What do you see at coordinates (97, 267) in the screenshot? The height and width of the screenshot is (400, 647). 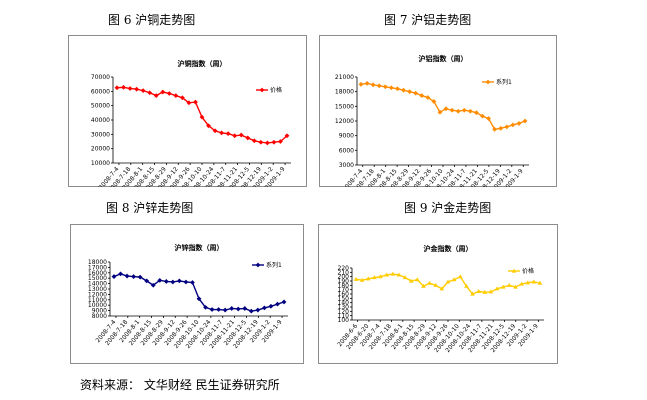 I see `y-tick-label: 17000` at bounding box center [97, 267].